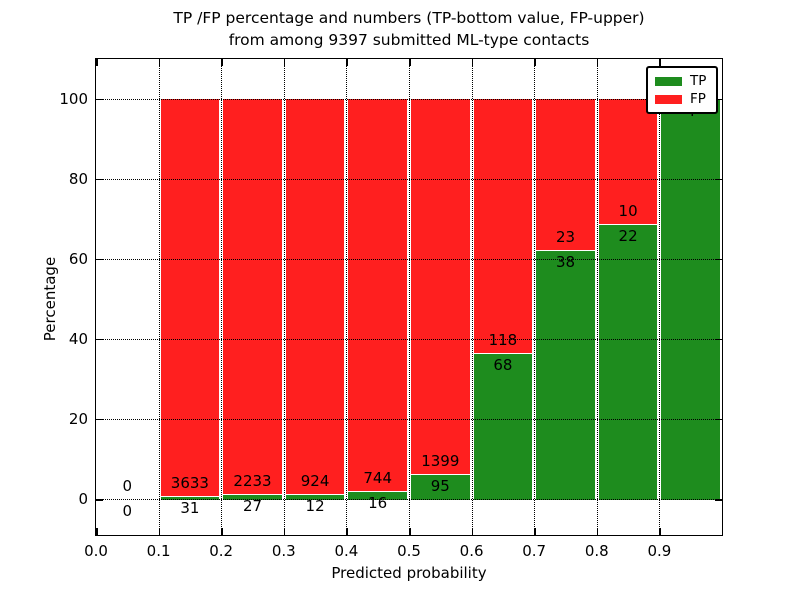 This screenshot has height=600, width=800. Describe the element at coordinates (73, 98) in the screenshot. I see `y-tick-label: 100` at that location.